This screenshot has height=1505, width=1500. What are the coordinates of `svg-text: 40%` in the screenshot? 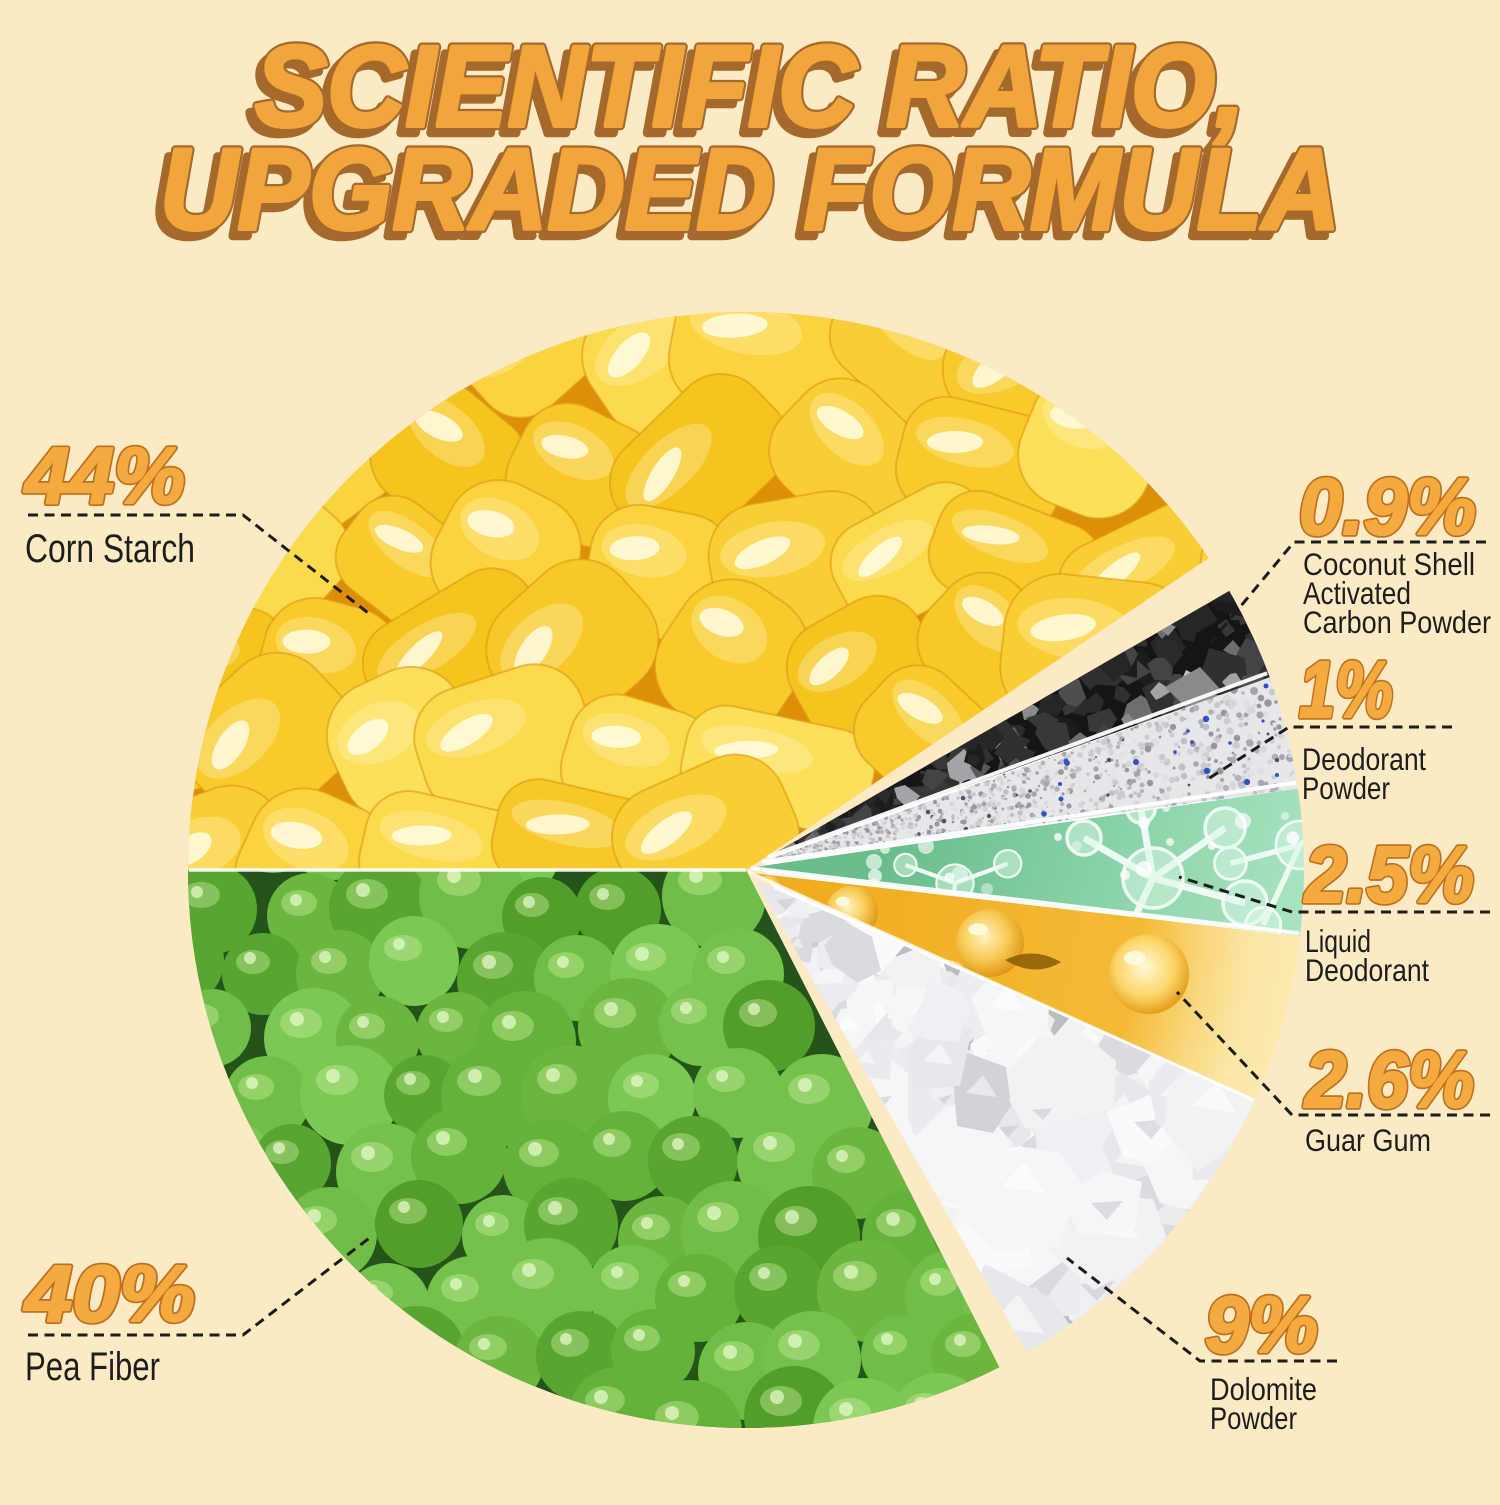 It's located at (109, 1293).